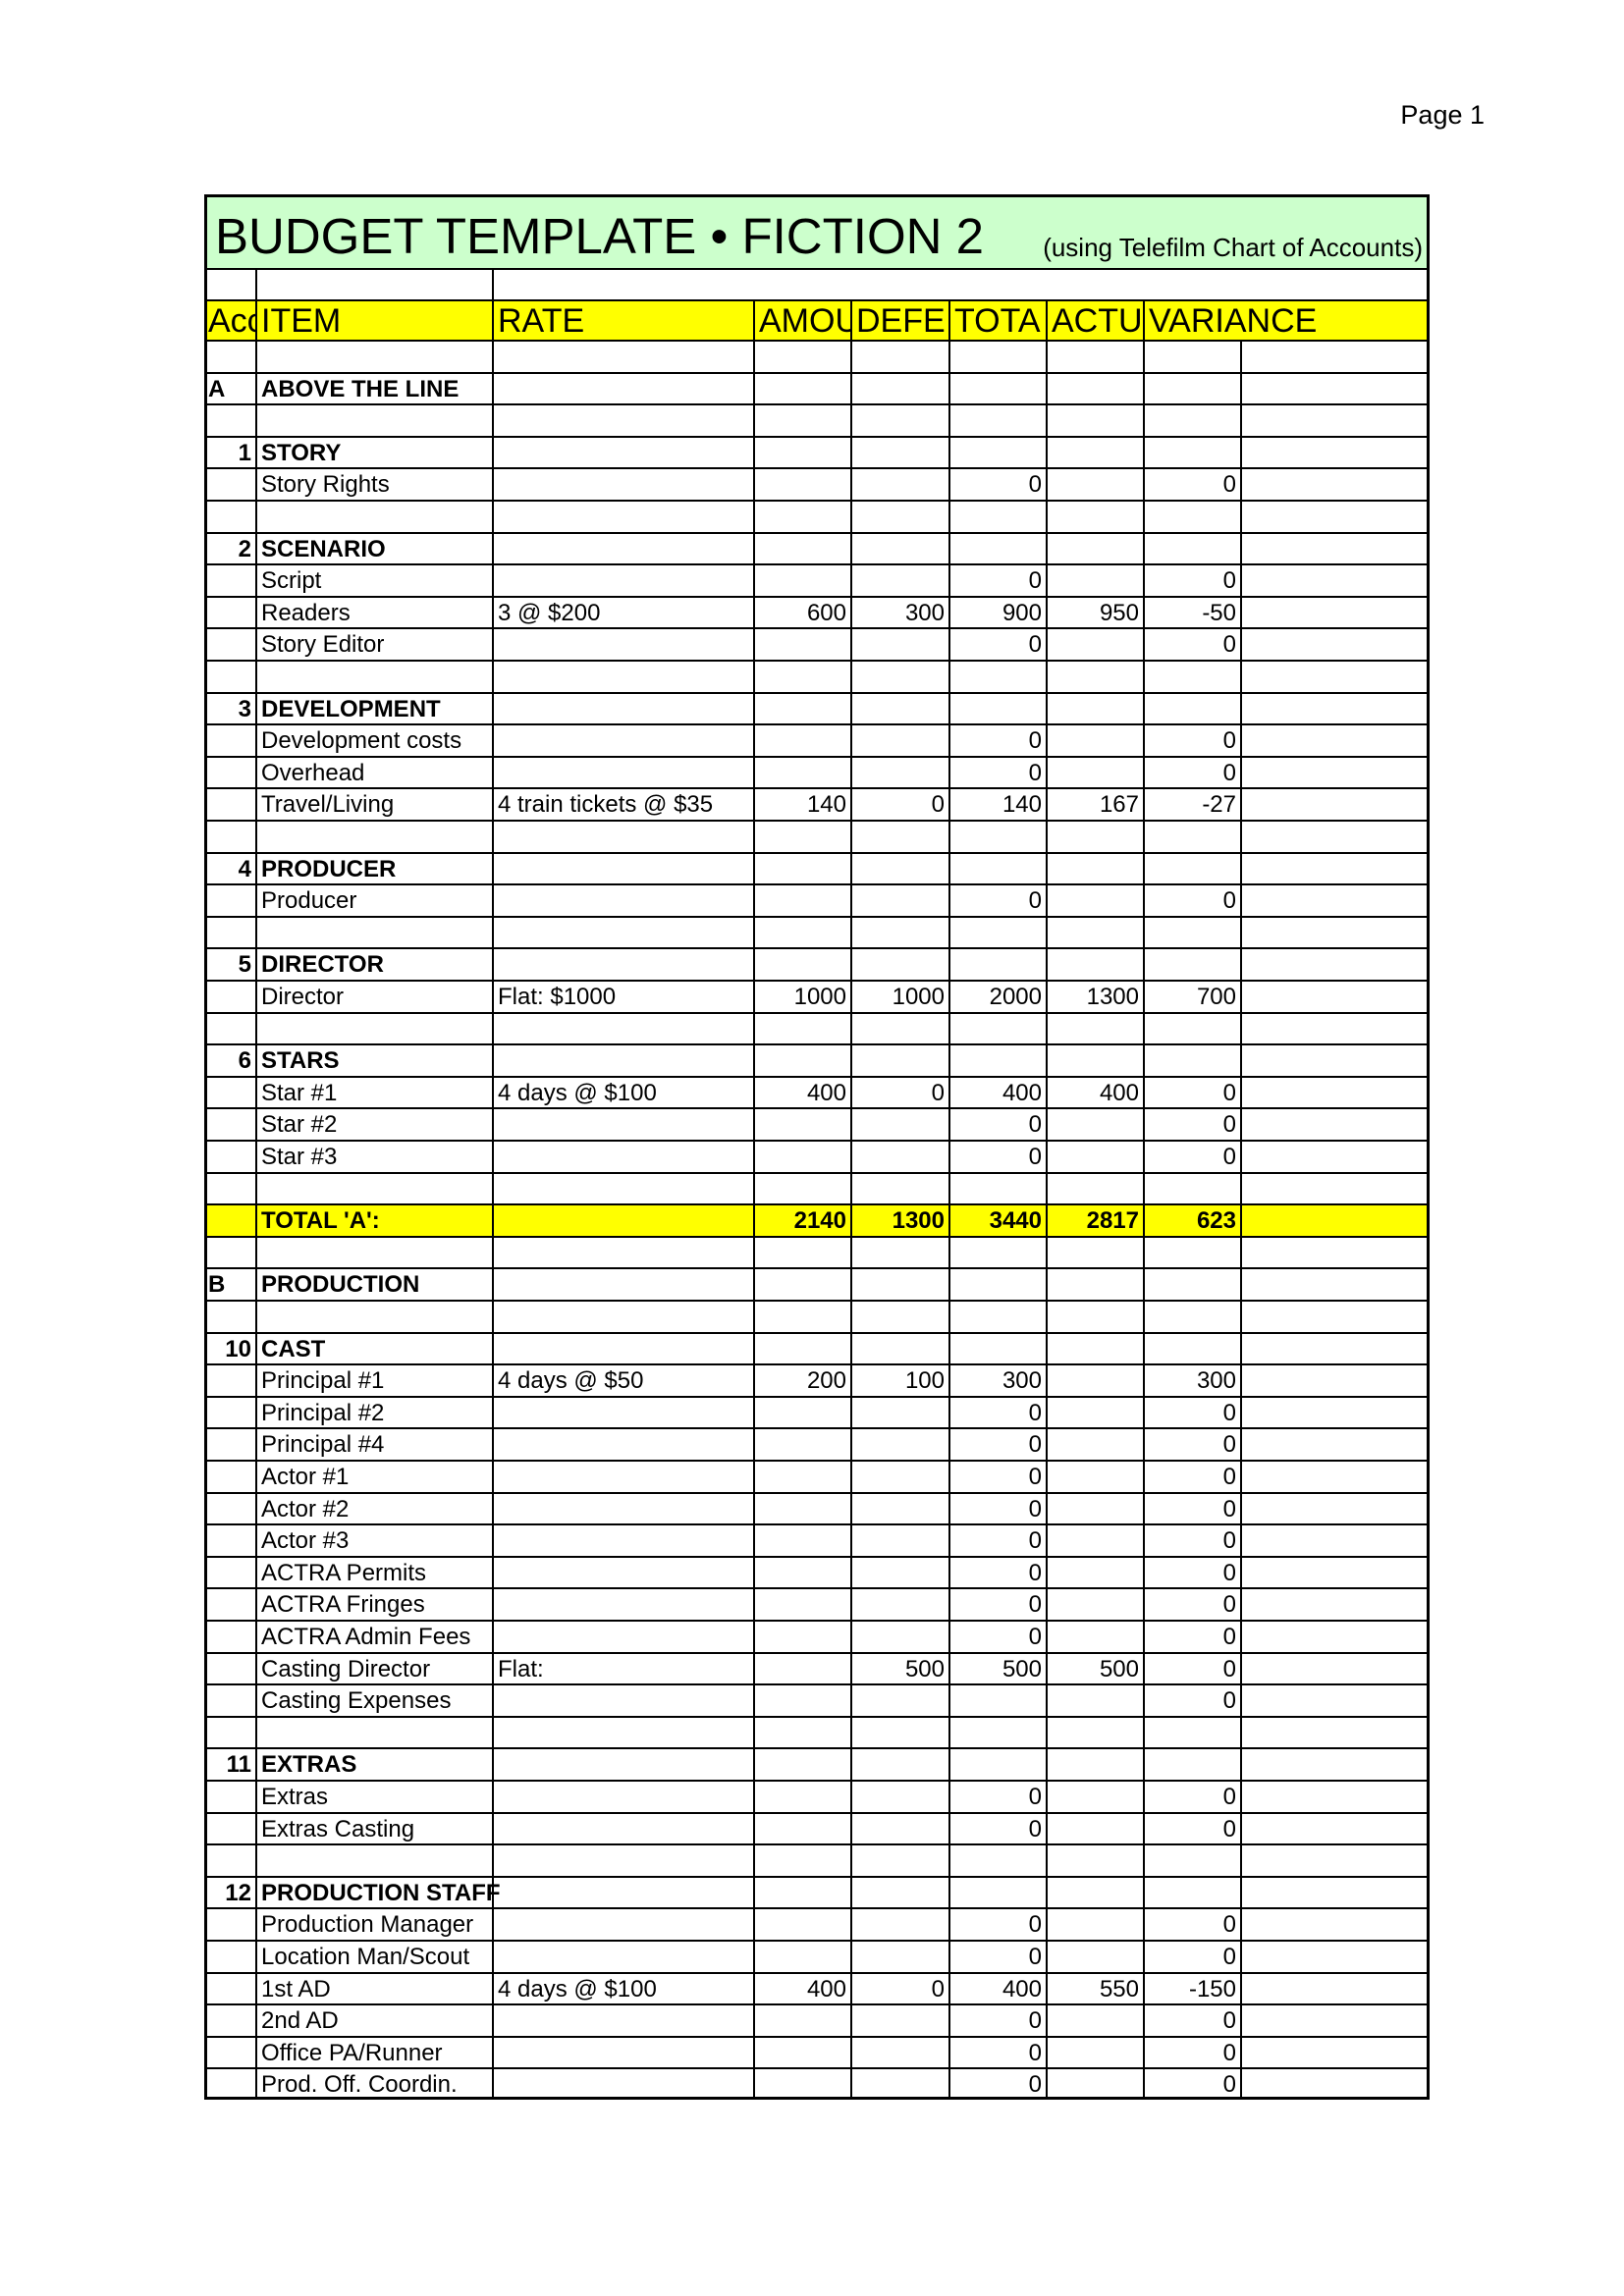  I want to click on item-cell: Actor #1, so click(373, 1476).